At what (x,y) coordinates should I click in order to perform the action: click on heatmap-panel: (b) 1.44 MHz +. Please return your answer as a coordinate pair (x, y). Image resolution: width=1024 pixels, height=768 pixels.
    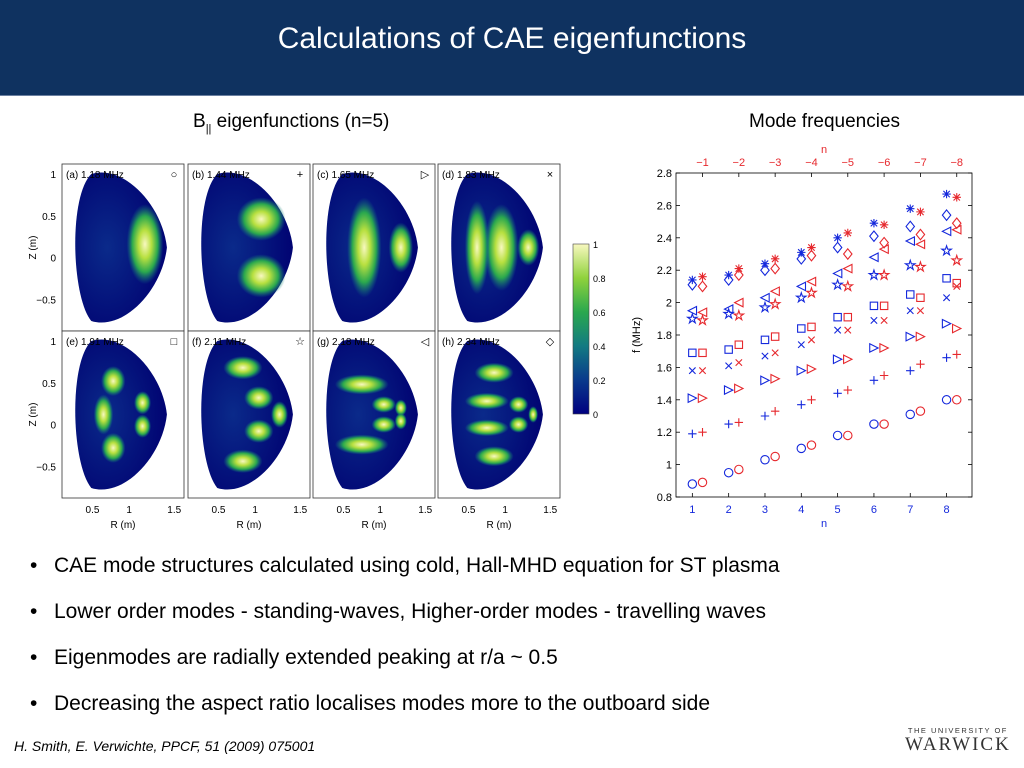
    Looking at the image, I should click on (249, 247).